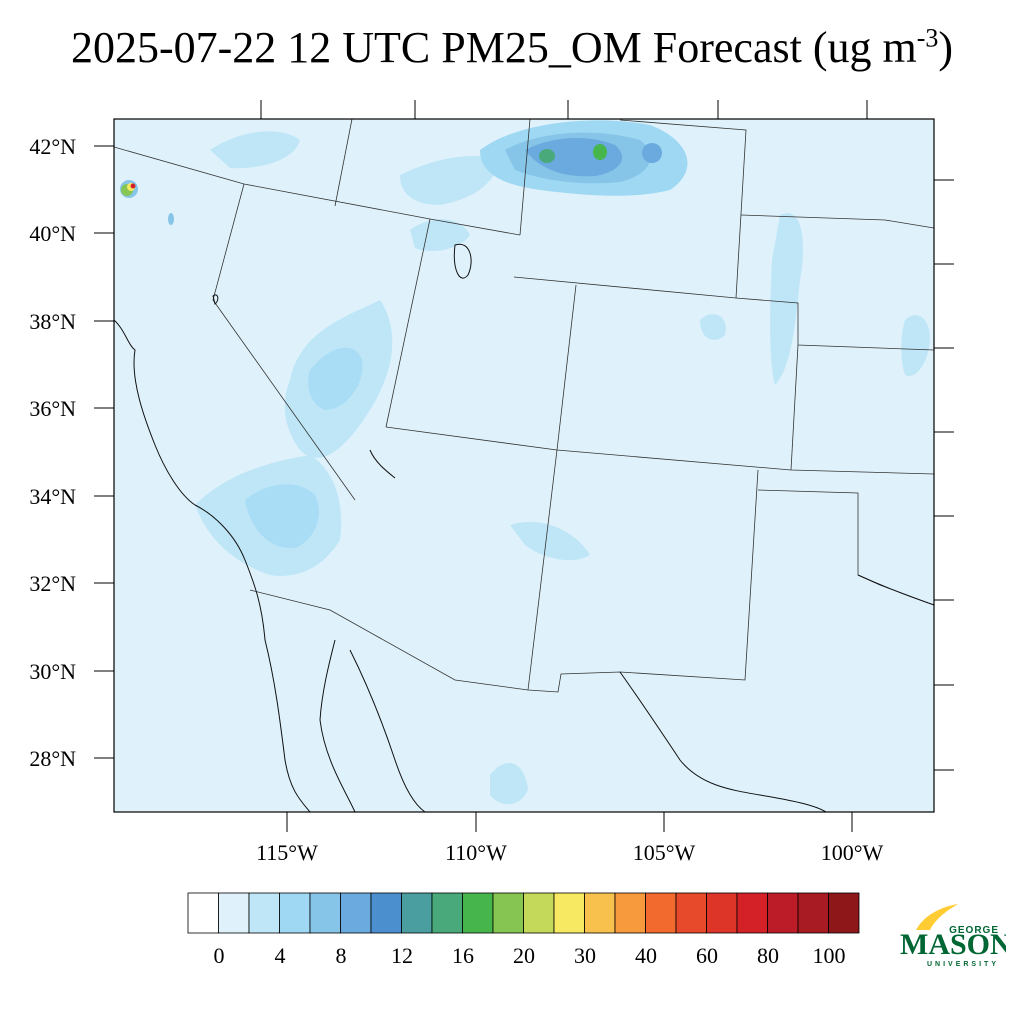 This screenshot has width=1024, height=1024. Describe the element at coordinates (541, 47) in the screenshot. I see `title-variable: PM25_OM` at that location.